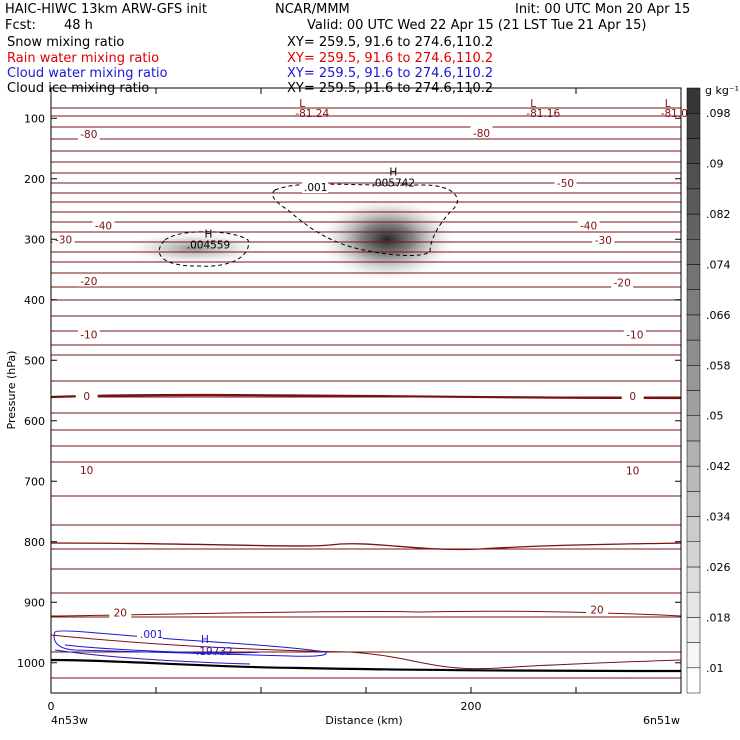 The image size is (740, 740). What do you see at coordinates (34, 179) in the screenshot?
I see `y-tick-label: 200` at bounding box center [34, 179].